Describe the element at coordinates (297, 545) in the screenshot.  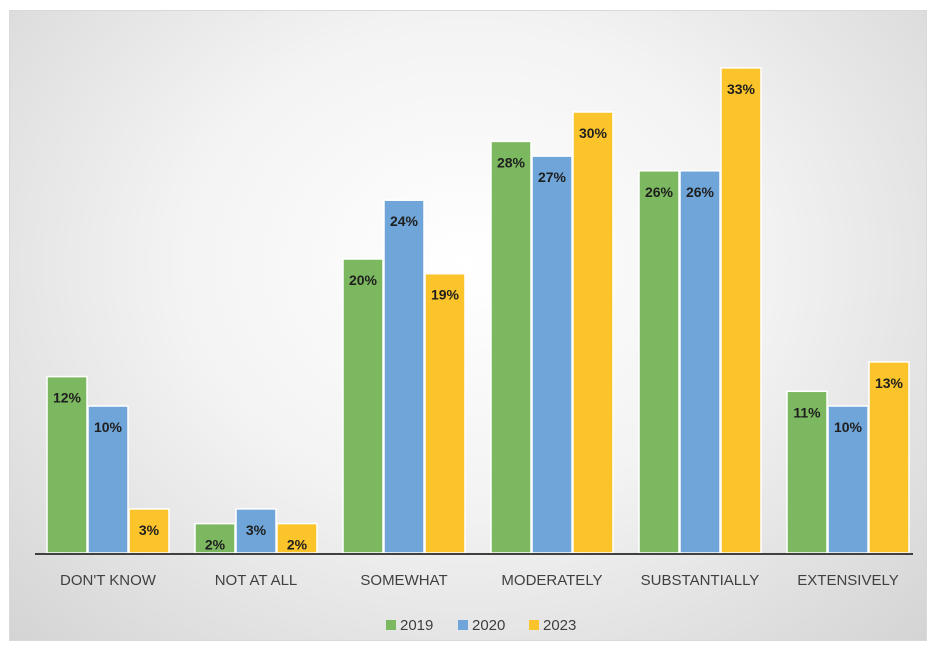
I see `data-label-2023-1: 2%` at that location.